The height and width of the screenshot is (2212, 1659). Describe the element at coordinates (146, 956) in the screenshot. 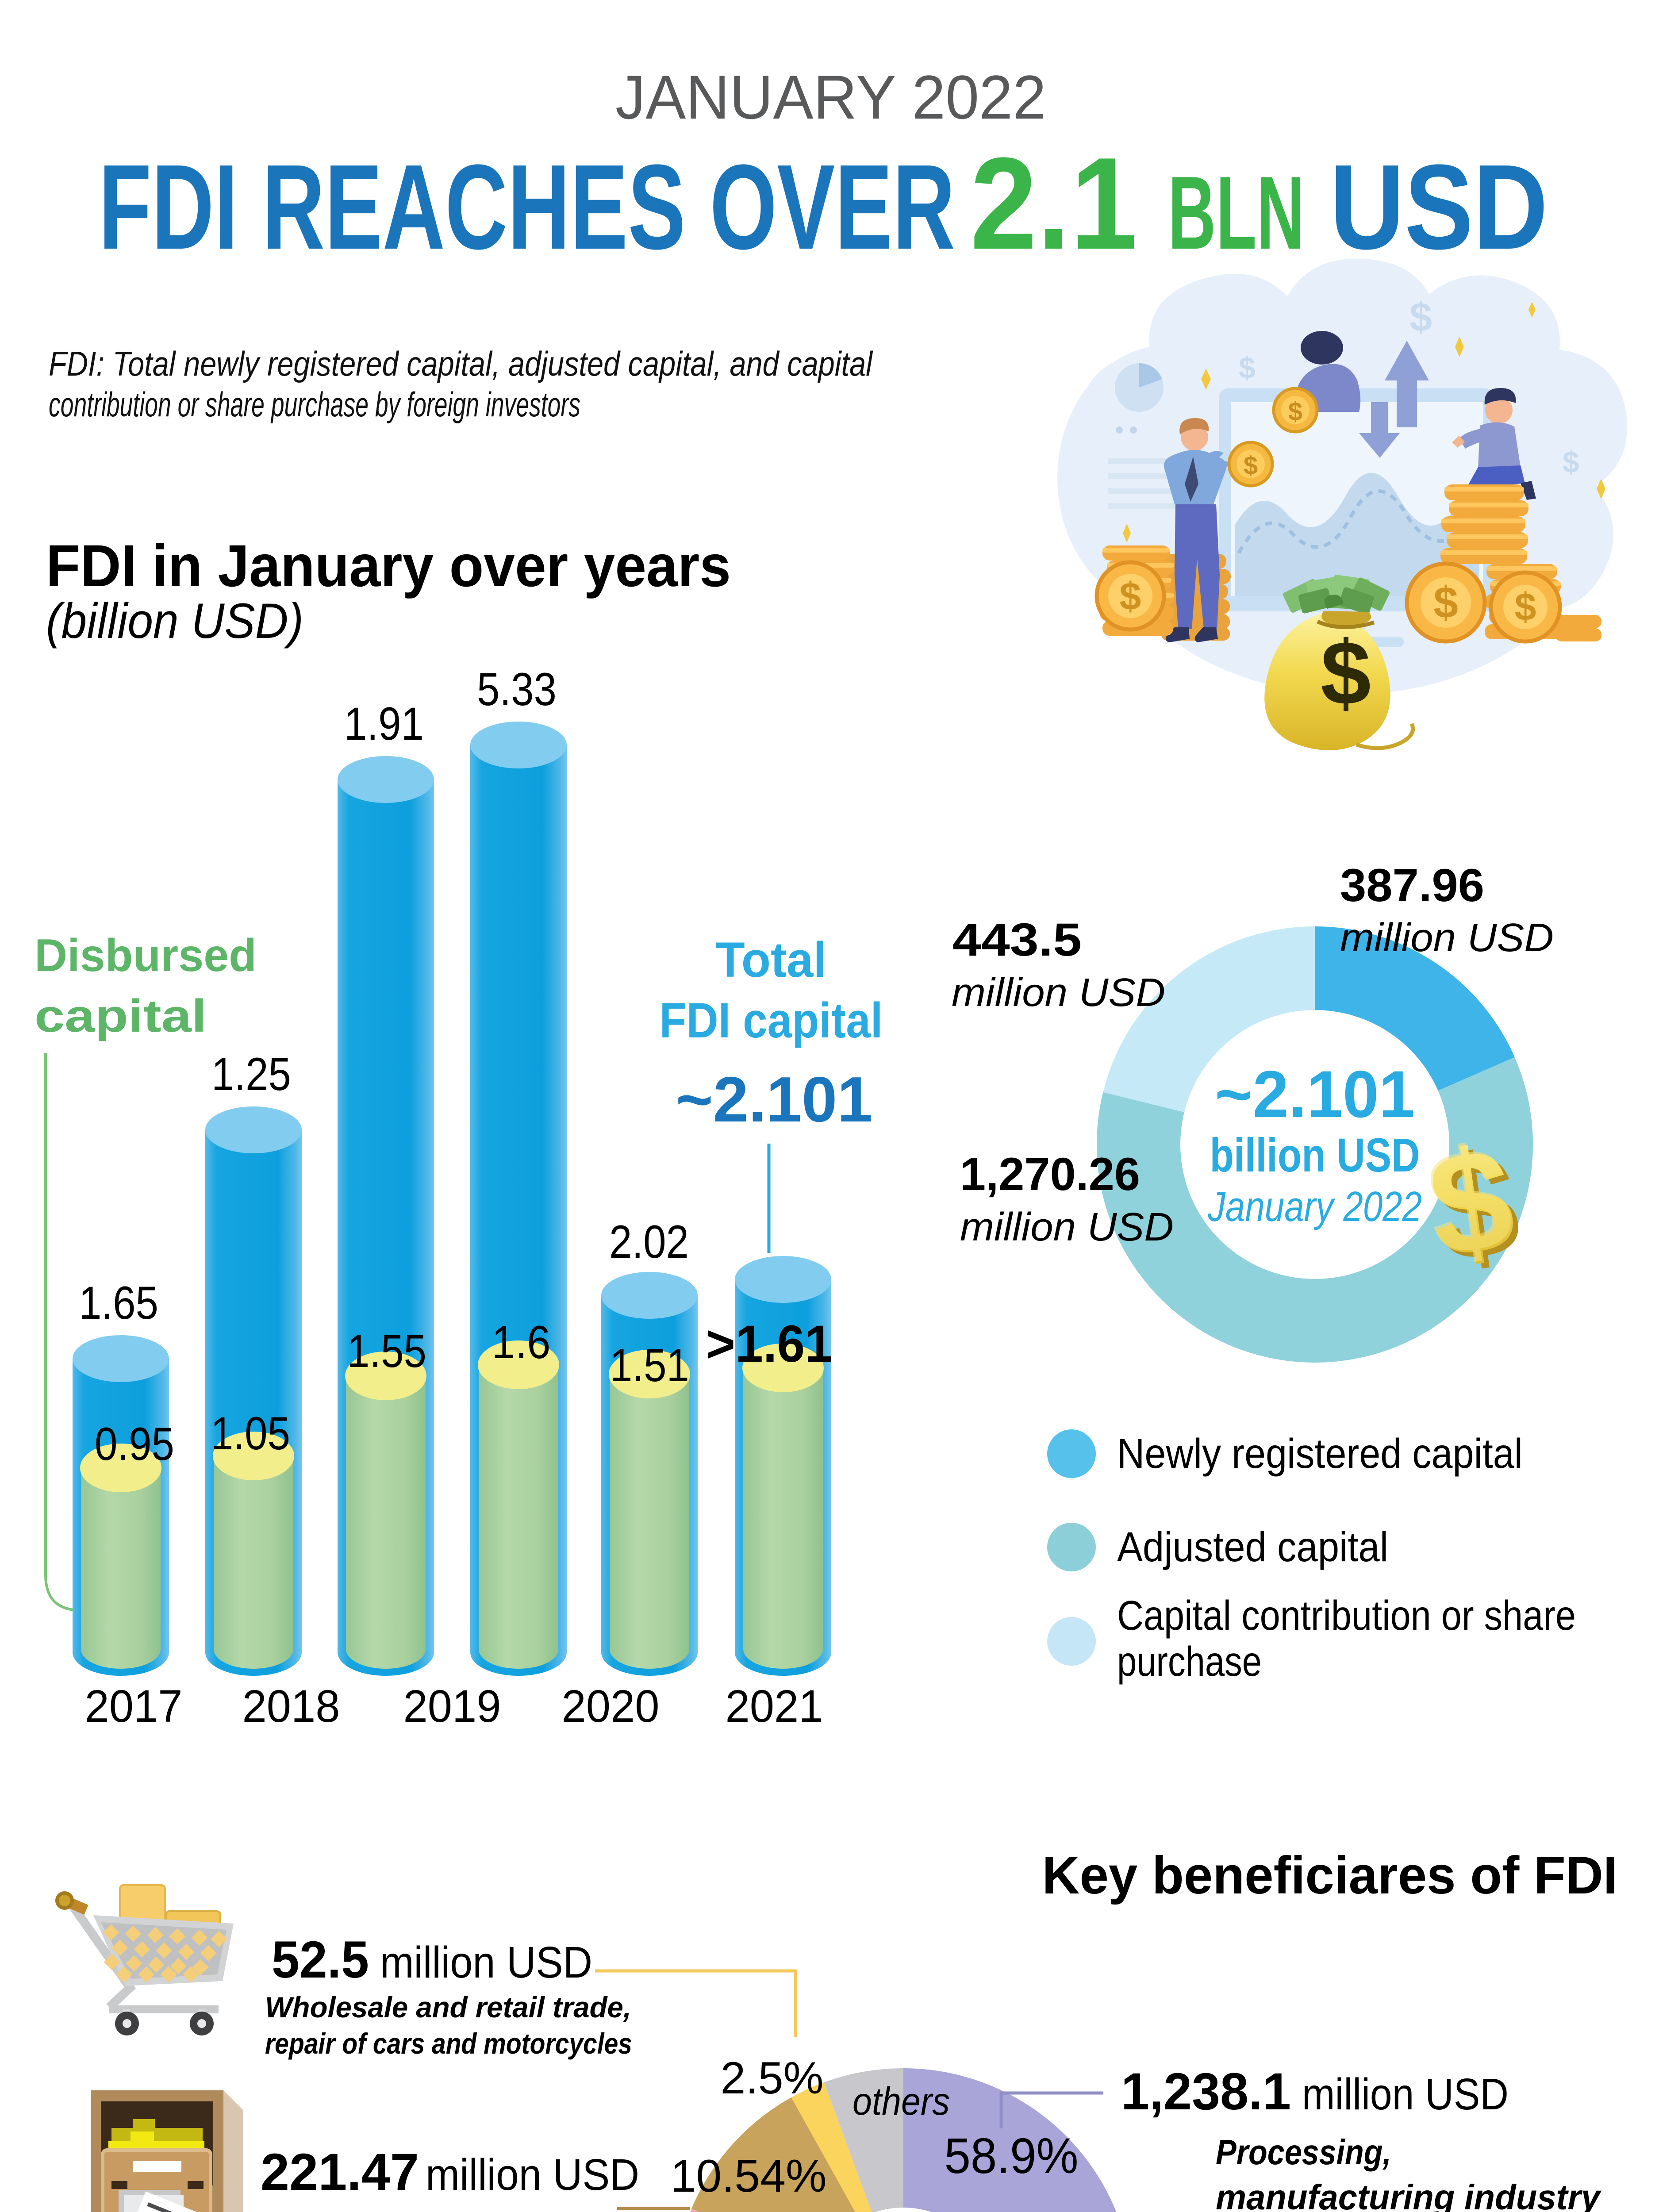

I see `svg-text: Disbursed` at that location.